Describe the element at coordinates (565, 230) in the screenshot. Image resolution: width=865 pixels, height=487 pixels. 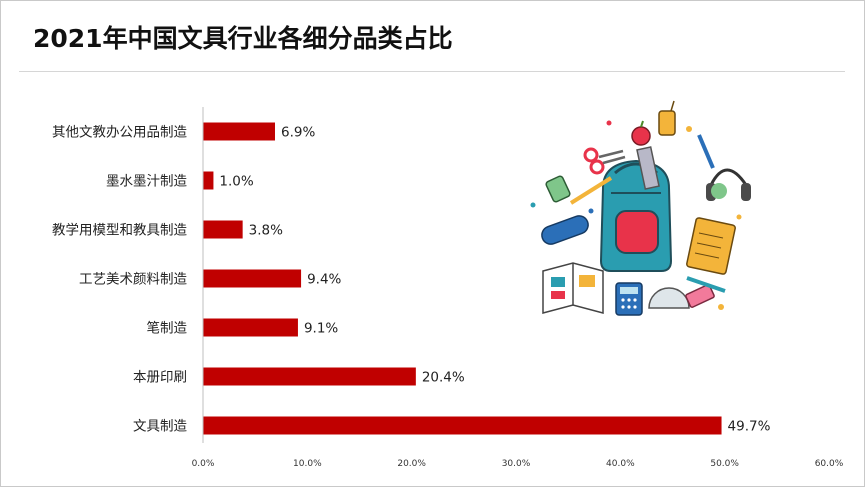
I see `pencil-case-icon` at that location.